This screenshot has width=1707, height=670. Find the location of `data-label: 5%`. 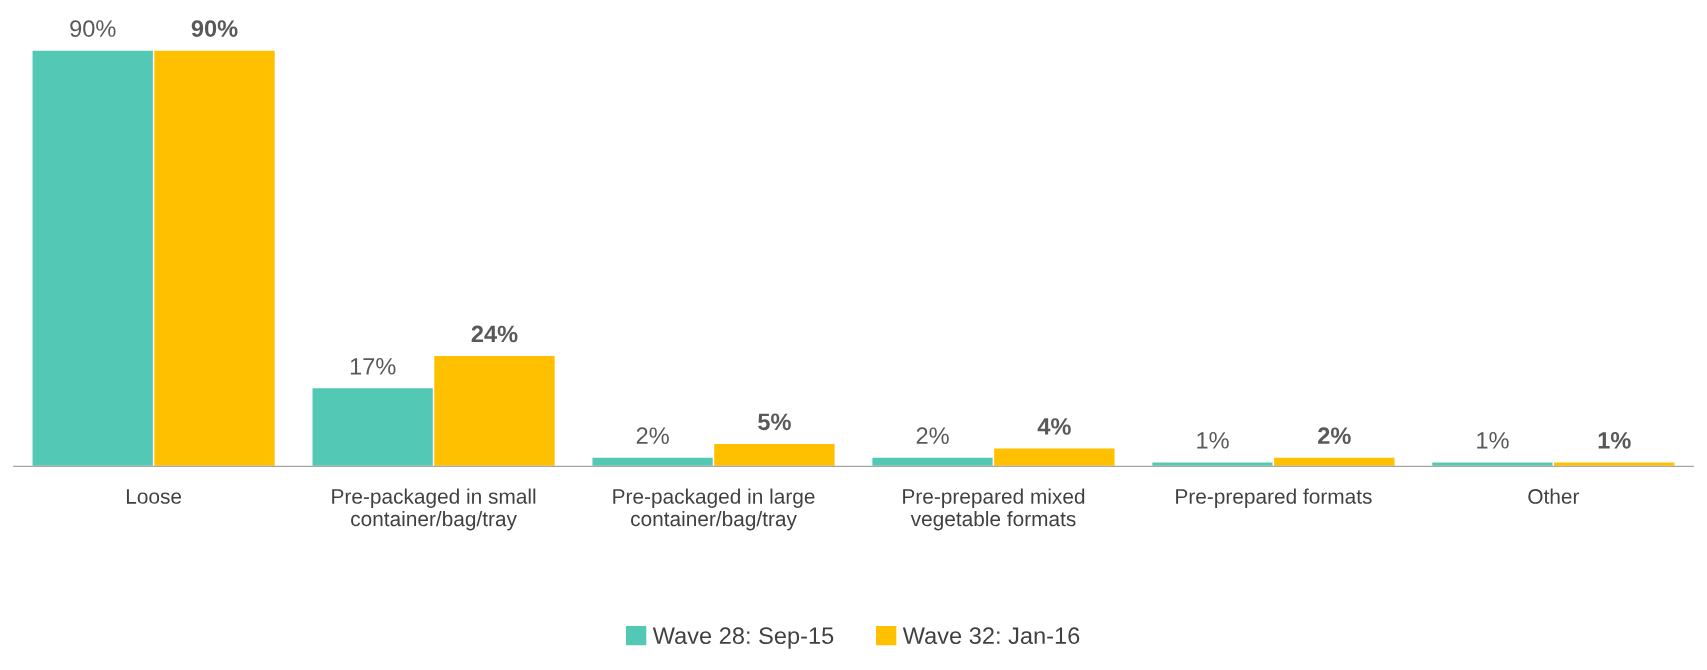

data-label: 5% is located at coordinates (774, 422).